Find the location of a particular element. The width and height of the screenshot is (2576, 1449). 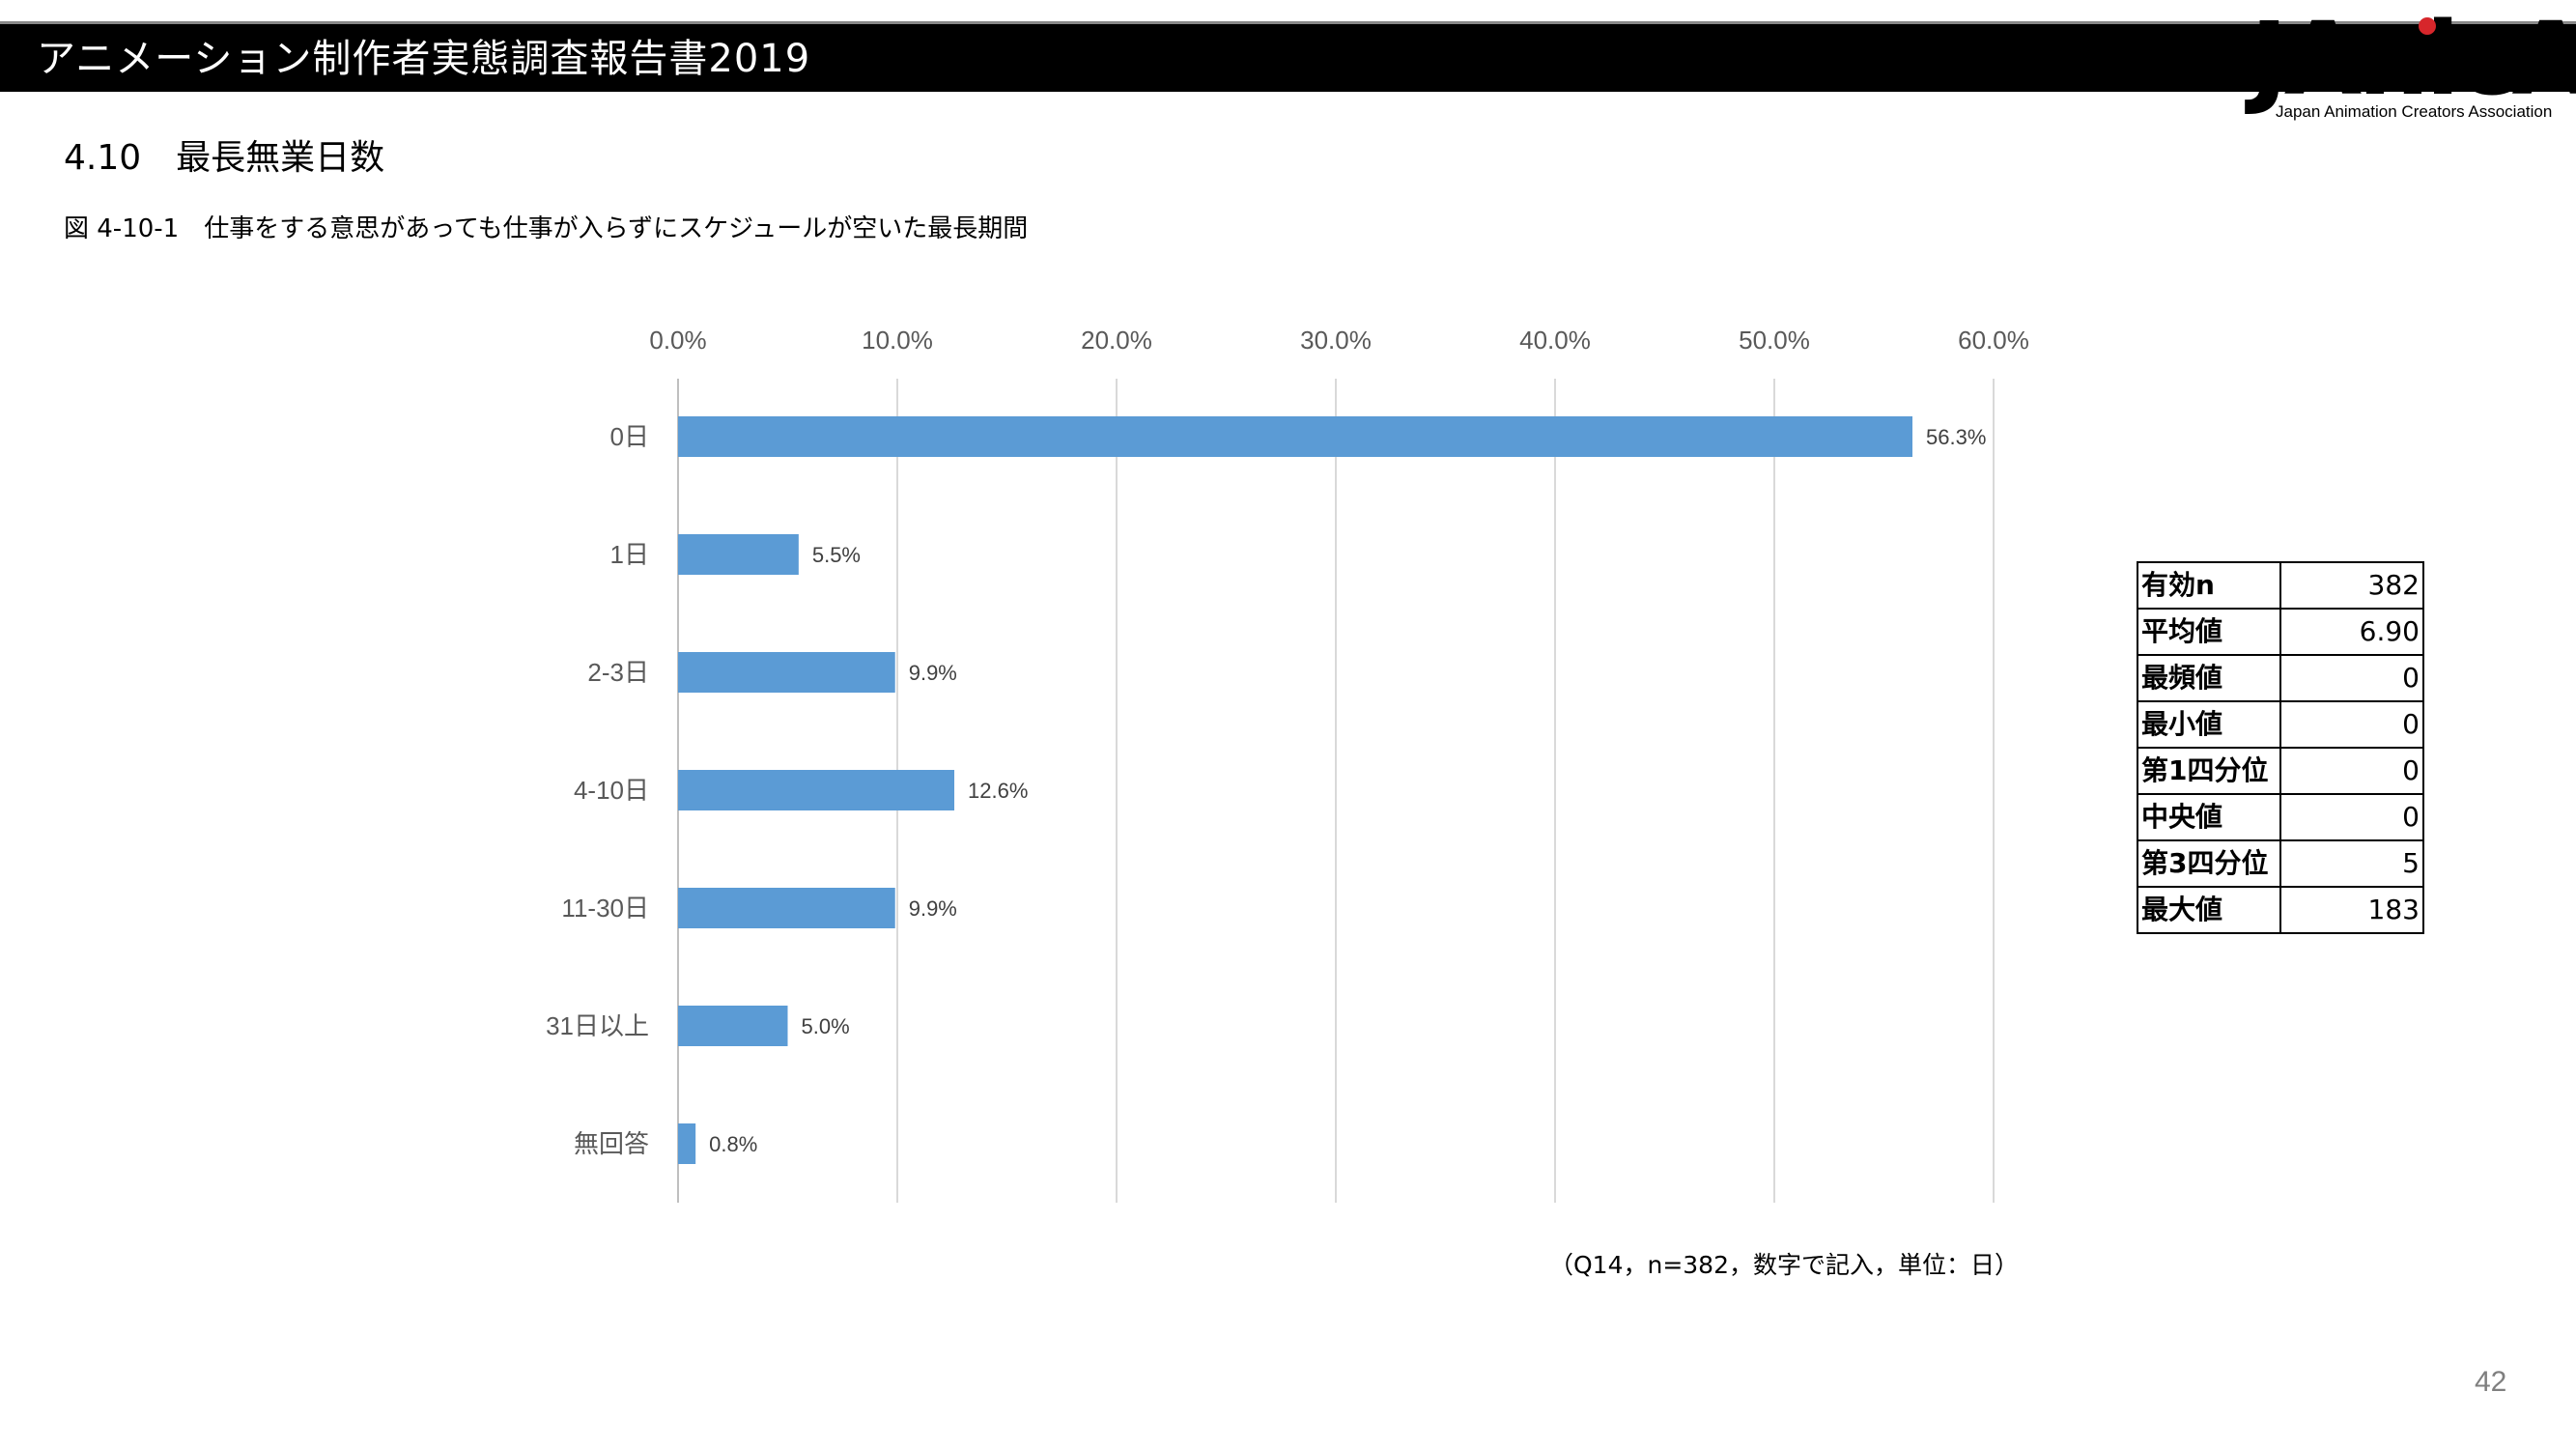

x-tick-label: 20.0% is located at coordinates (1116, 340).